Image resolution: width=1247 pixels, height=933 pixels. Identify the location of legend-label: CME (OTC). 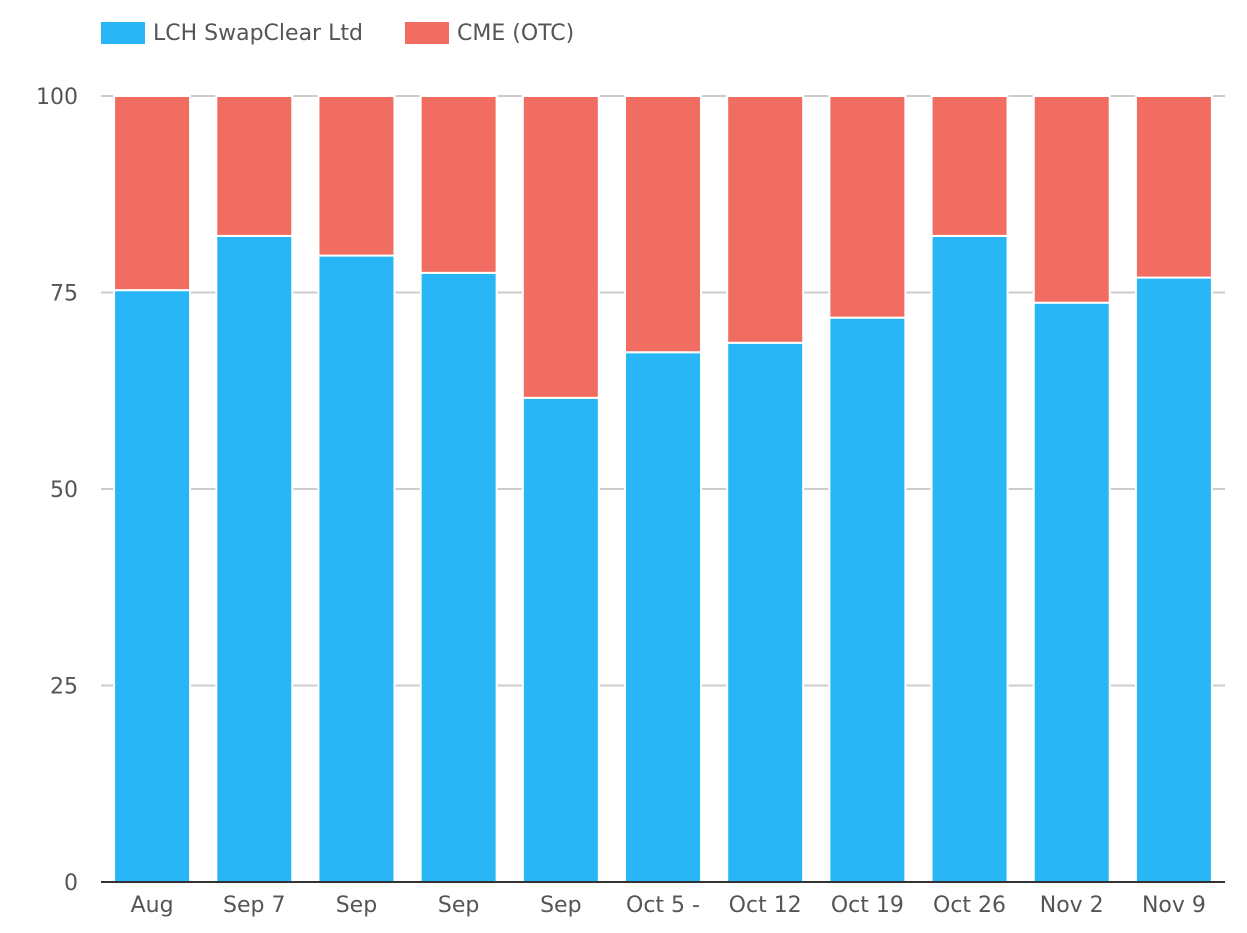
(515, 33).